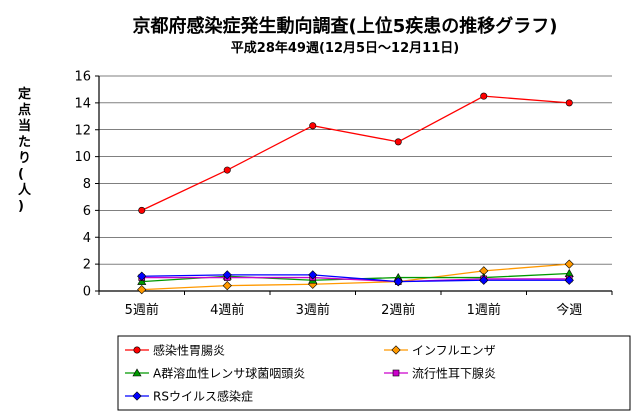 Image resolution: width=639 pixels, height=415 pixels. What do you see at coordinates (87, 238) in the screenshot?
I see `y-tick-label: 4` at bounding box center [87, 238].